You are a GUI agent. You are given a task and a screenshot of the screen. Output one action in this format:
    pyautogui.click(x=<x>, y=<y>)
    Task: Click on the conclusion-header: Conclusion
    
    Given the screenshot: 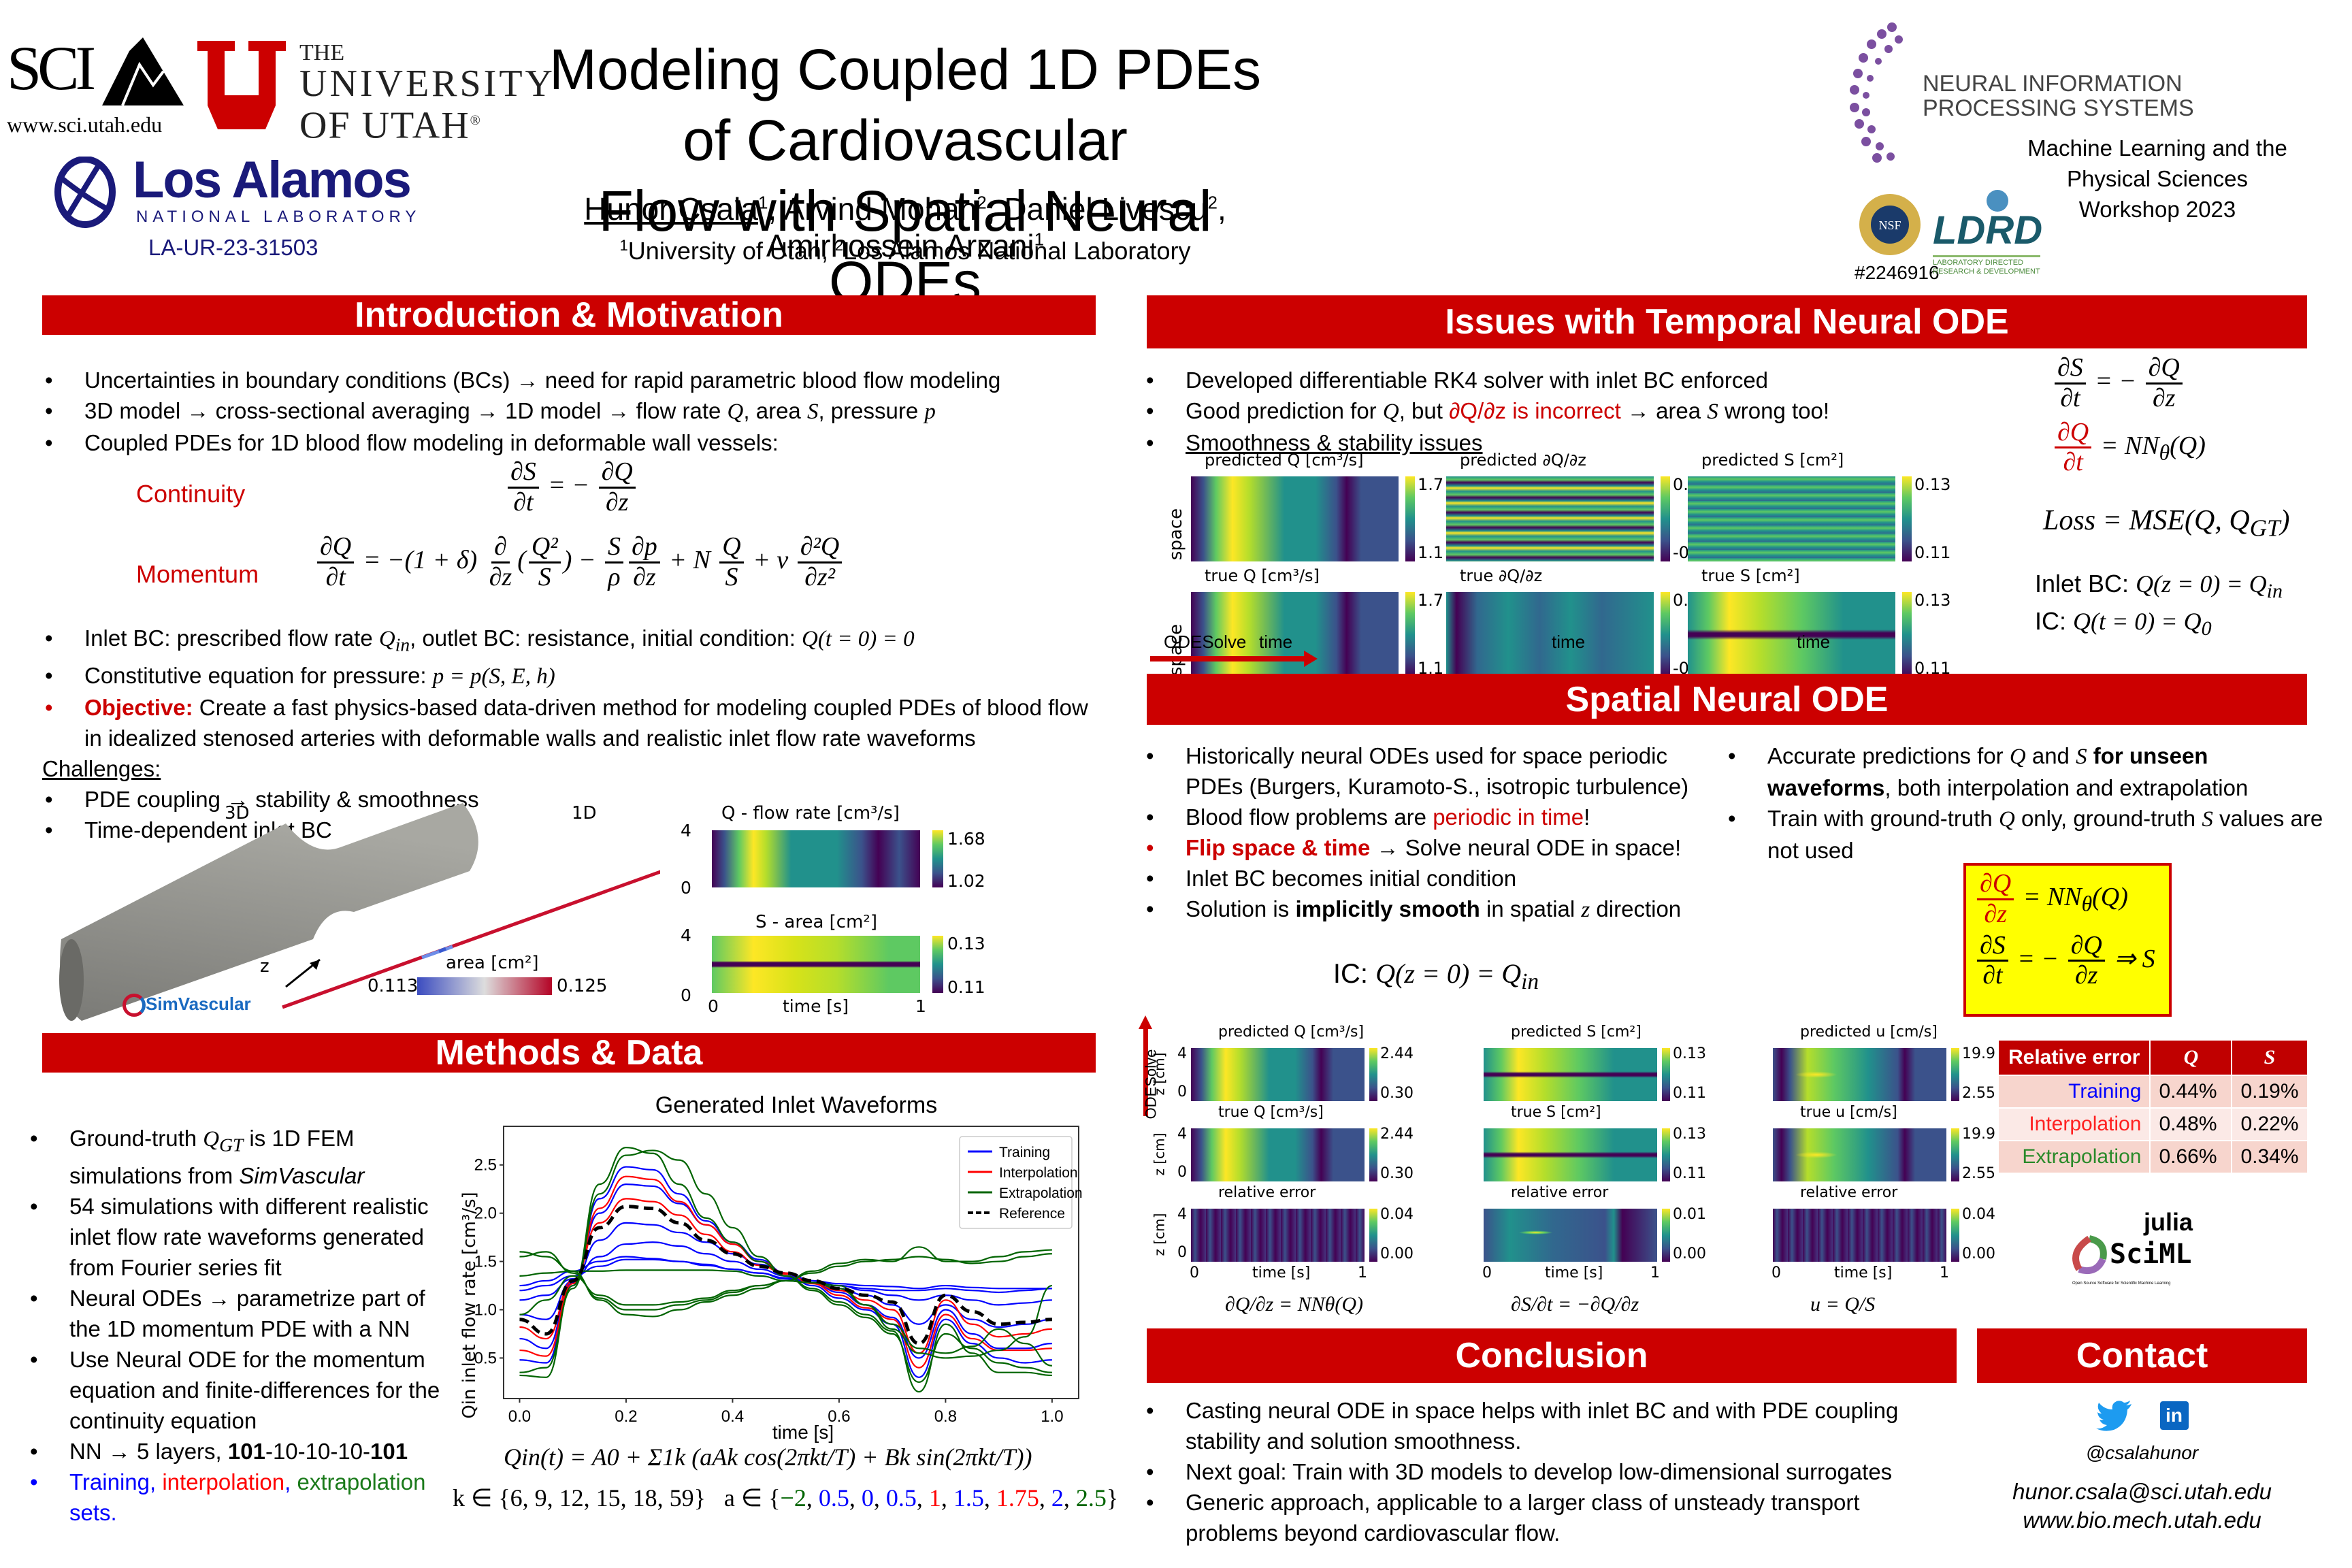 What is the action you would take?
    pyautogui.click(x=1552, y=1355)
    